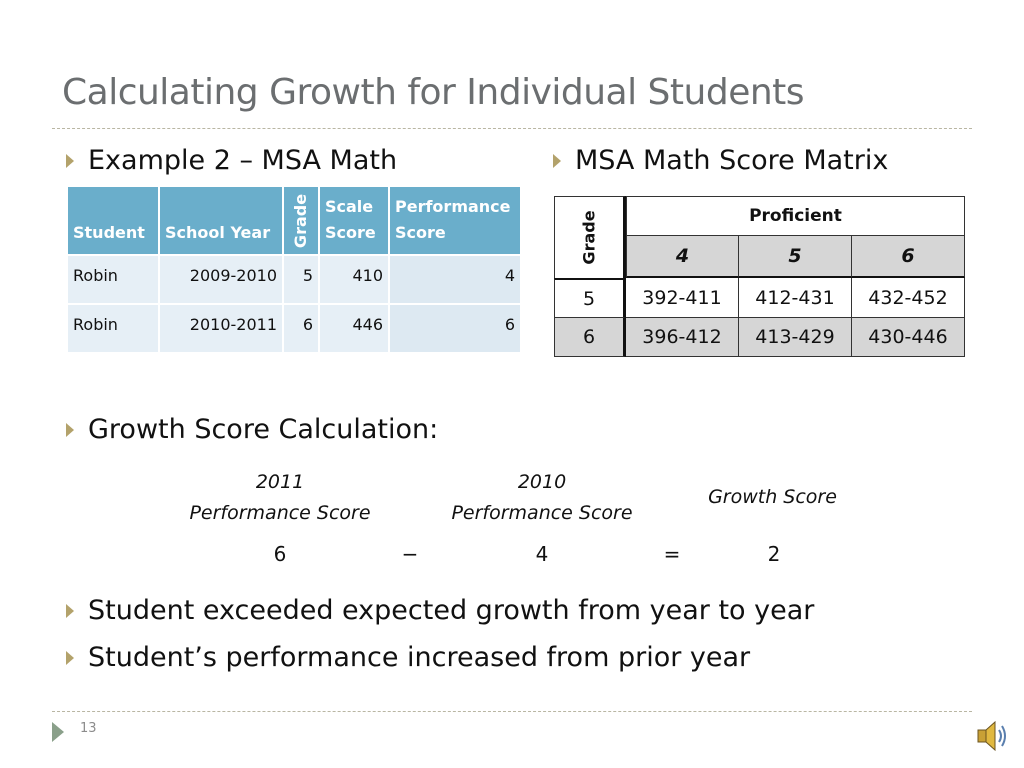 The width and height of the screenshot is (1024, 768). Describe the element at coordinates (732, 160) in the screenshot. I see `bullet-matrix-title-text: MSA Math Score Matrix` at that location.